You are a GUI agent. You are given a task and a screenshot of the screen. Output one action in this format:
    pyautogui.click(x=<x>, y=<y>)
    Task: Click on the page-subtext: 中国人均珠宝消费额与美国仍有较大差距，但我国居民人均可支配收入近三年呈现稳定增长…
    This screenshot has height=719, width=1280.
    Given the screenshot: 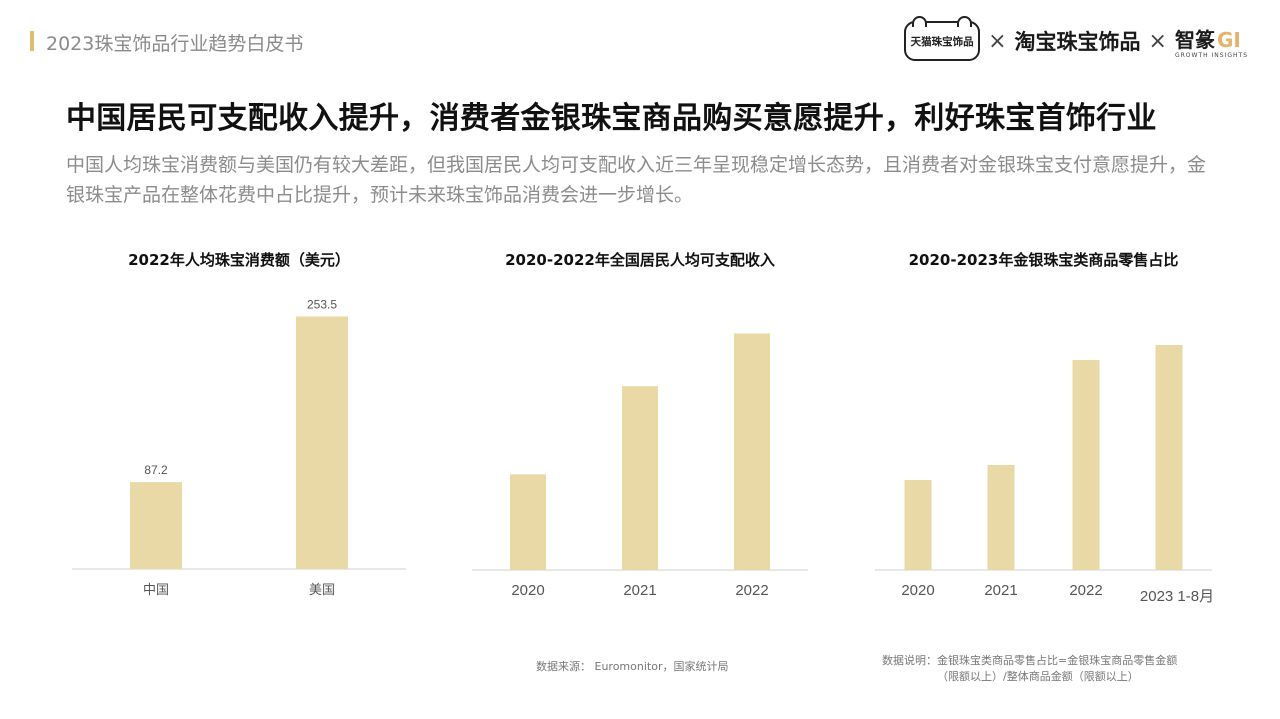 What is the action you would take?
    pyautogui.click(x=636, y=180)
    